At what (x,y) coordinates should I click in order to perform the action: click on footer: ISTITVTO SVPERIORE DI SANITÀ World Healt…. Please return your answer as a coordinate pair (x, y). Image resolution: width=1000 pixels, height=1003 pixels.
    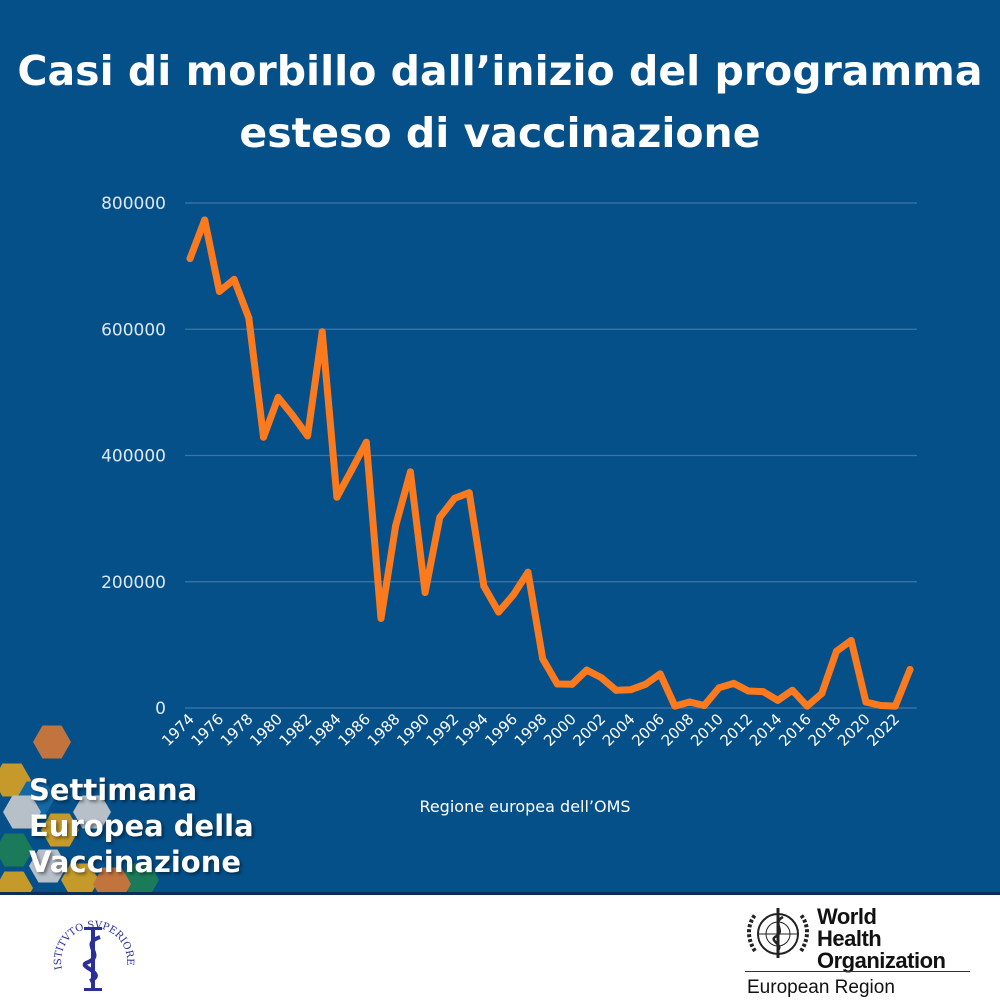
    Looking at the image, I should click on (500, 947).